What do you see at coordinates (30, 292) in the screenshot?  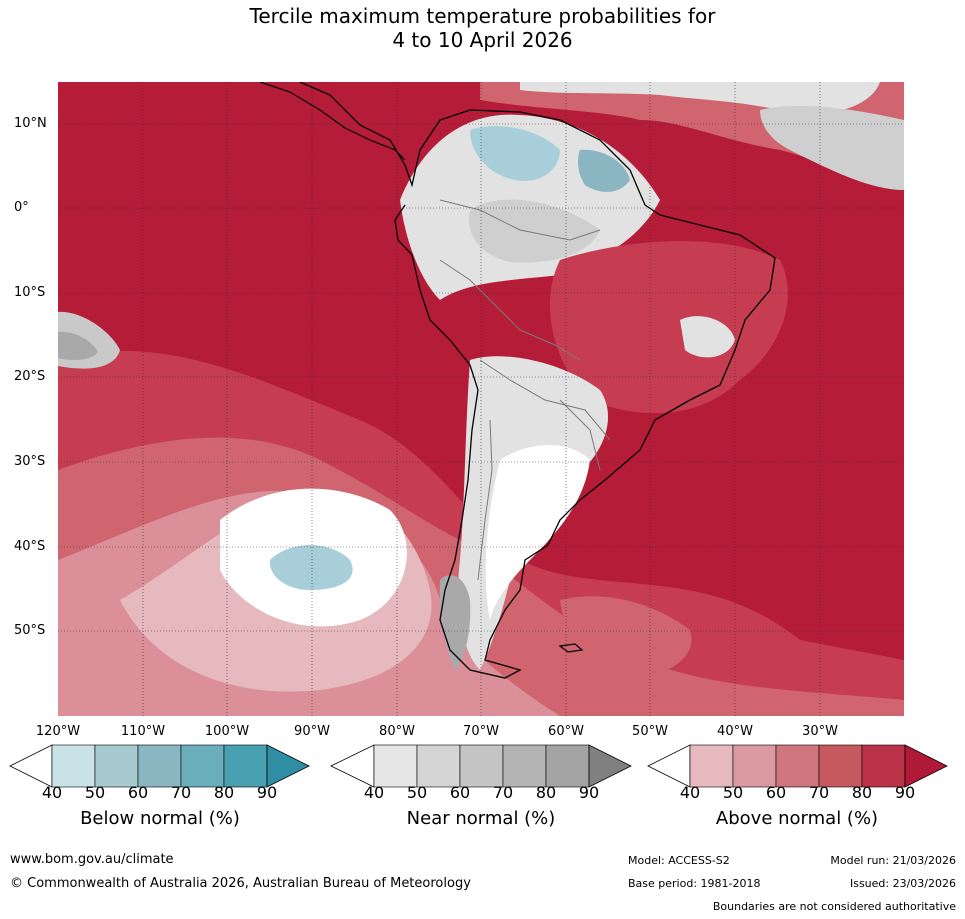 I see `lat-label-10s: 10°S` at bounding box center [30, 292].